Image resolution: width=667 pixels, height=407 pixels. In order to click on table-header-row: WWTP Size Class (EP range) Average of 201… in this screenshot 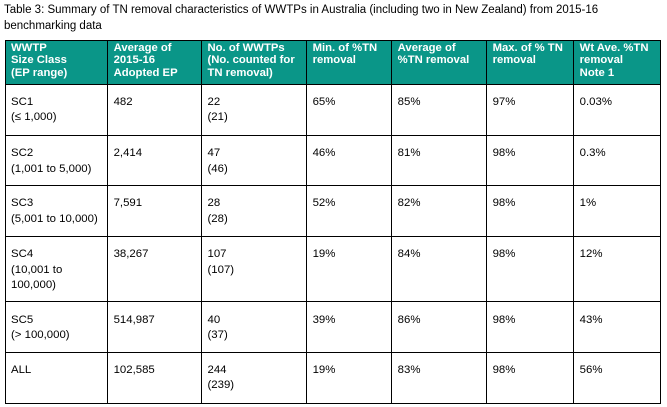, I will do `click(333, 62)`.